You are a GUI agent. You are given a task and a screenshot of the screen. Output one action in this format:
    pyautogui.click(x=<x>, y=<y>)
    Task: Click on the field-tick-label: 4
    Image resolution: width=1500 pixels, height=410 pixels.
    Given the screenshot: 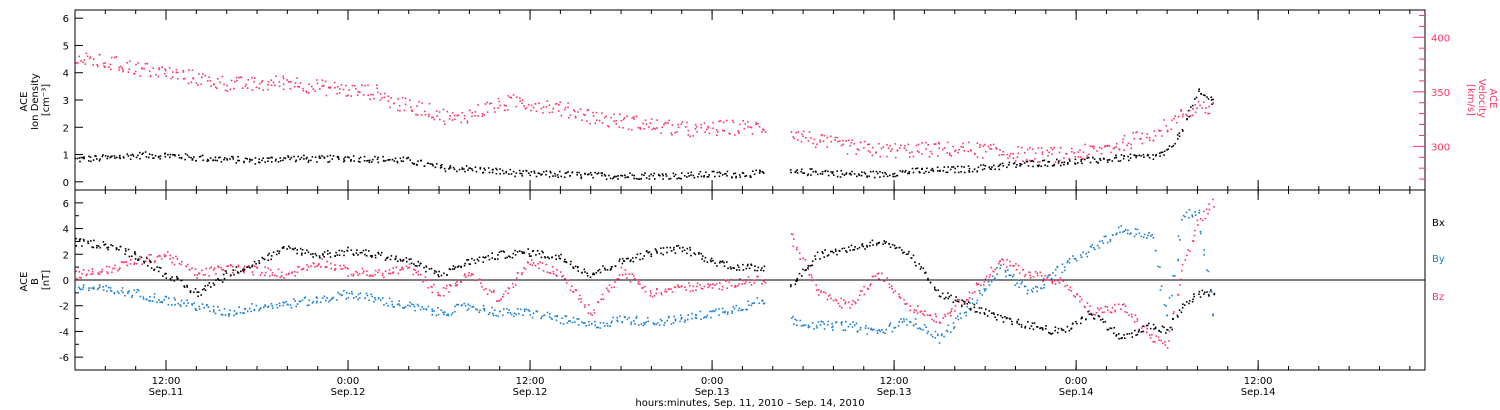 What is the action you would take?
    pyautogui.click(x=66, y=230)
    